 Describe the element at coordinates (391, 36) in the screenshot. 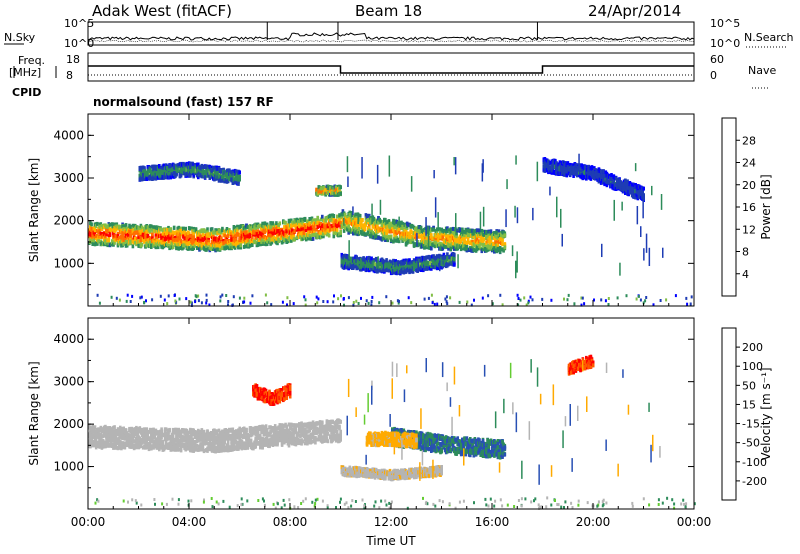

I see `noise-sky-line` at that location.